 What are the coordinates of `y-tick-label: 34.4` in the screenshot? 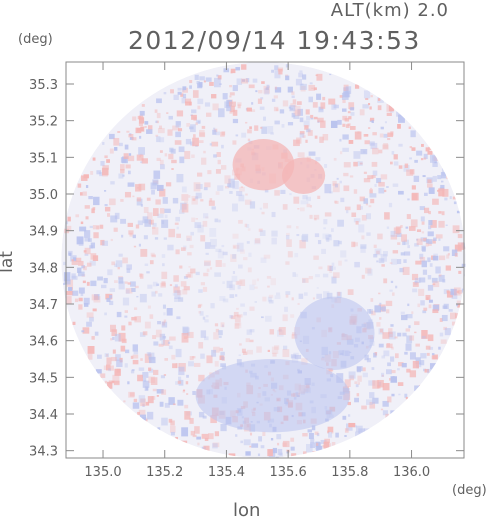 It's located at (43, 415).